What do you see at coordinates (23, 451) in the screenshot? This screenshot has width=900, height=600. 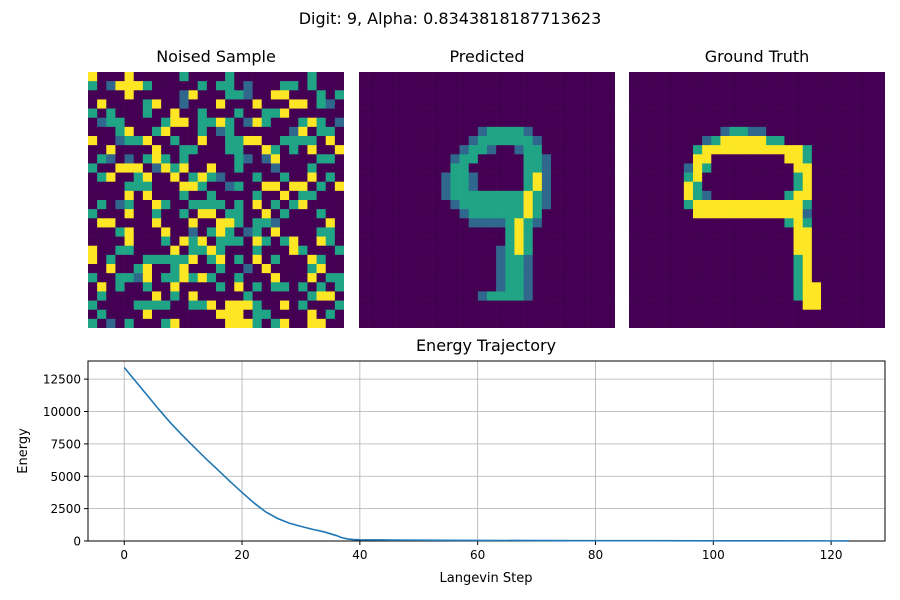 I see `y-axis-label: Energy` at bounding box center [23, 451].